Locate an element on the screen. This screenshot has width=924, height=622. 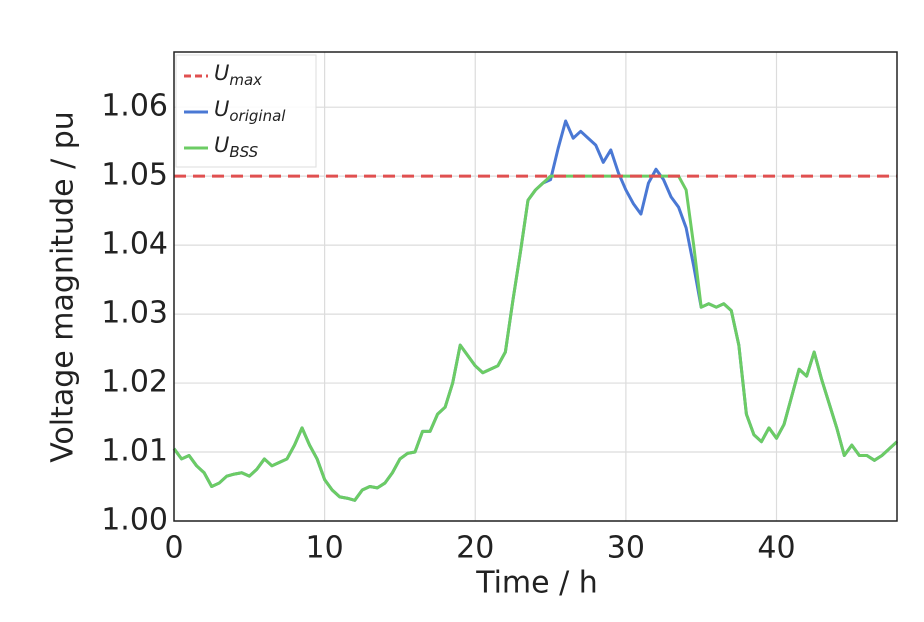
x-tick-label: 10 is located at coordinates (325, 548).